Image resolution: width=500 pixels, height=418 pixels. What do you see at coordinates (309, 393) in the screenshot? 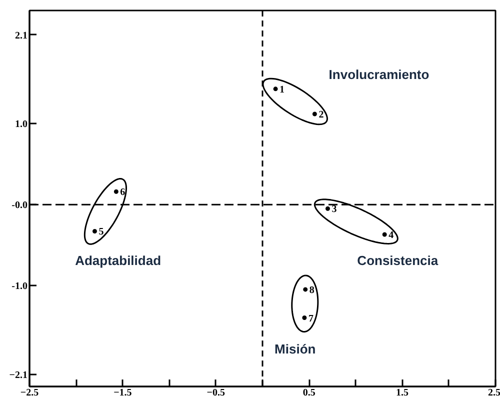
I see `x-tick-label: 0.5` at bounding box center [309, 393].